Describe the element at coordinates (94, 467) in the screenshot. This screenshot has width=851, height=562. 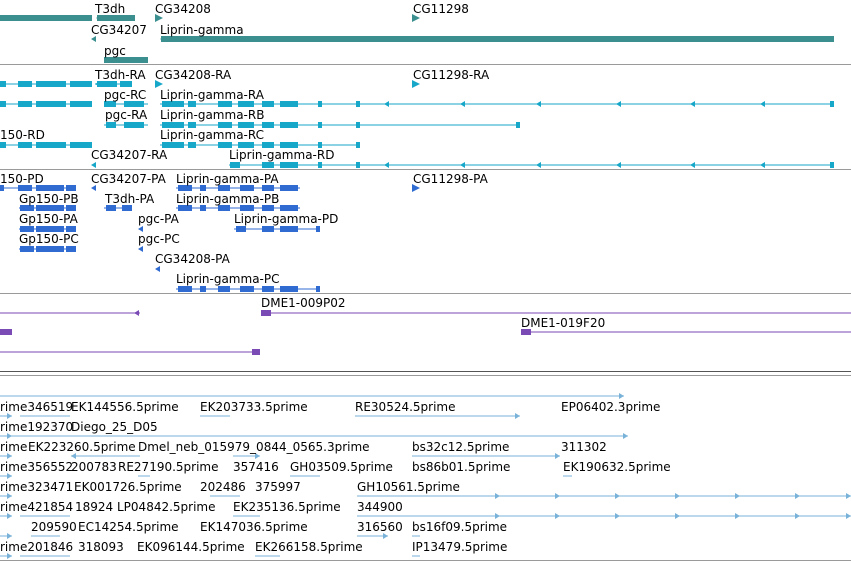
I see `est-label: 200783` at that location.